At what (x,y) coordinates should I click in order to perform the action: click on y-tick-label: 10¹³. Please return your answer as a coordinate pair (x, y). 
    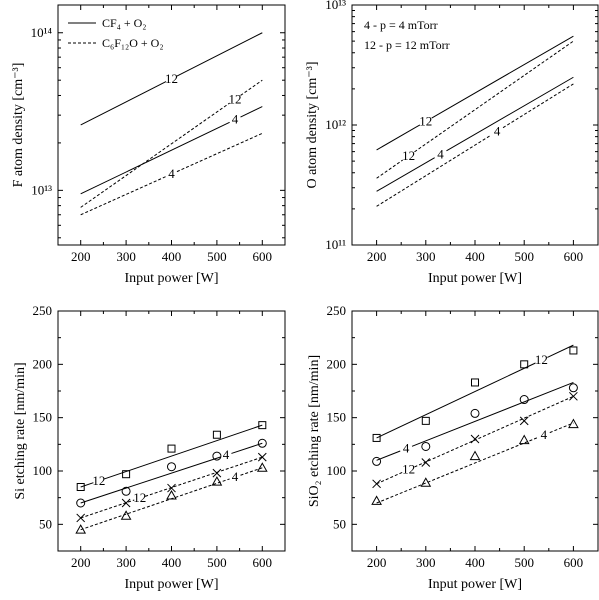
    Looking at the image, I should click on (41, 189).